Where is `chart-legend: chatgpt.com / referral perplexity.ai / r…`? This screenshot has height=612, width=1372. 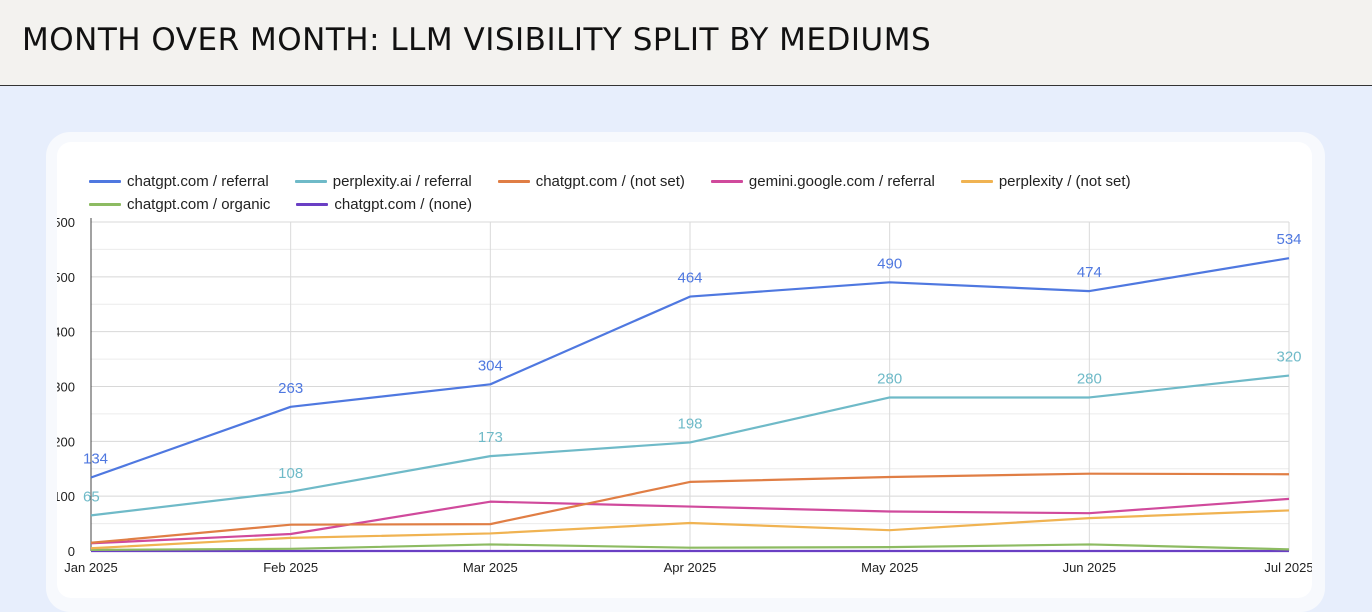
chart-legend: chatgpt.com / referral perplexity.ai / r… is located at coordinates (689, 193).